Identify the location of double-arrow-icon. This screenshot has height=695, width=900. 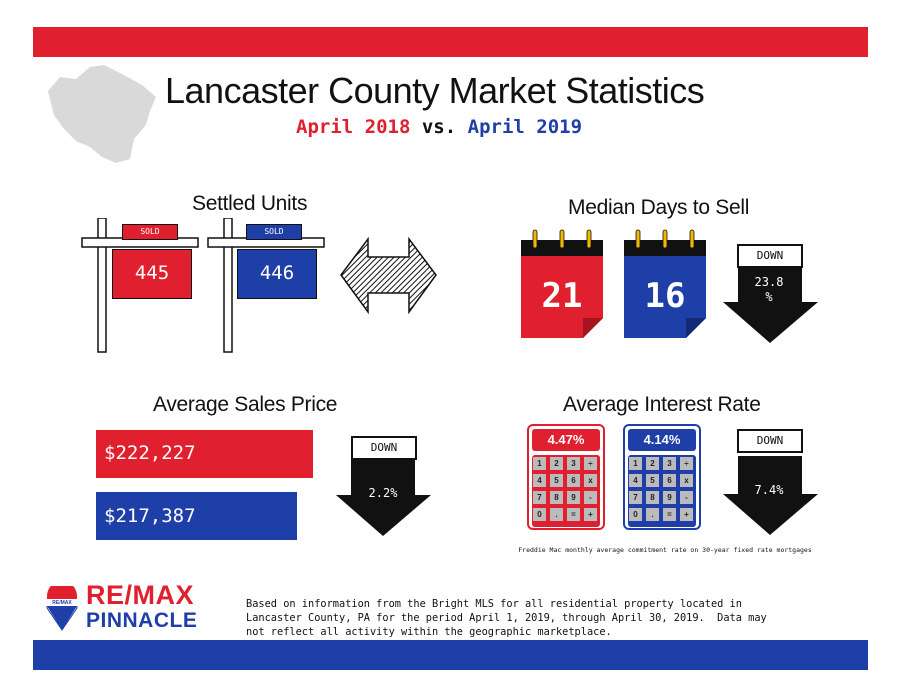
(388, 275).